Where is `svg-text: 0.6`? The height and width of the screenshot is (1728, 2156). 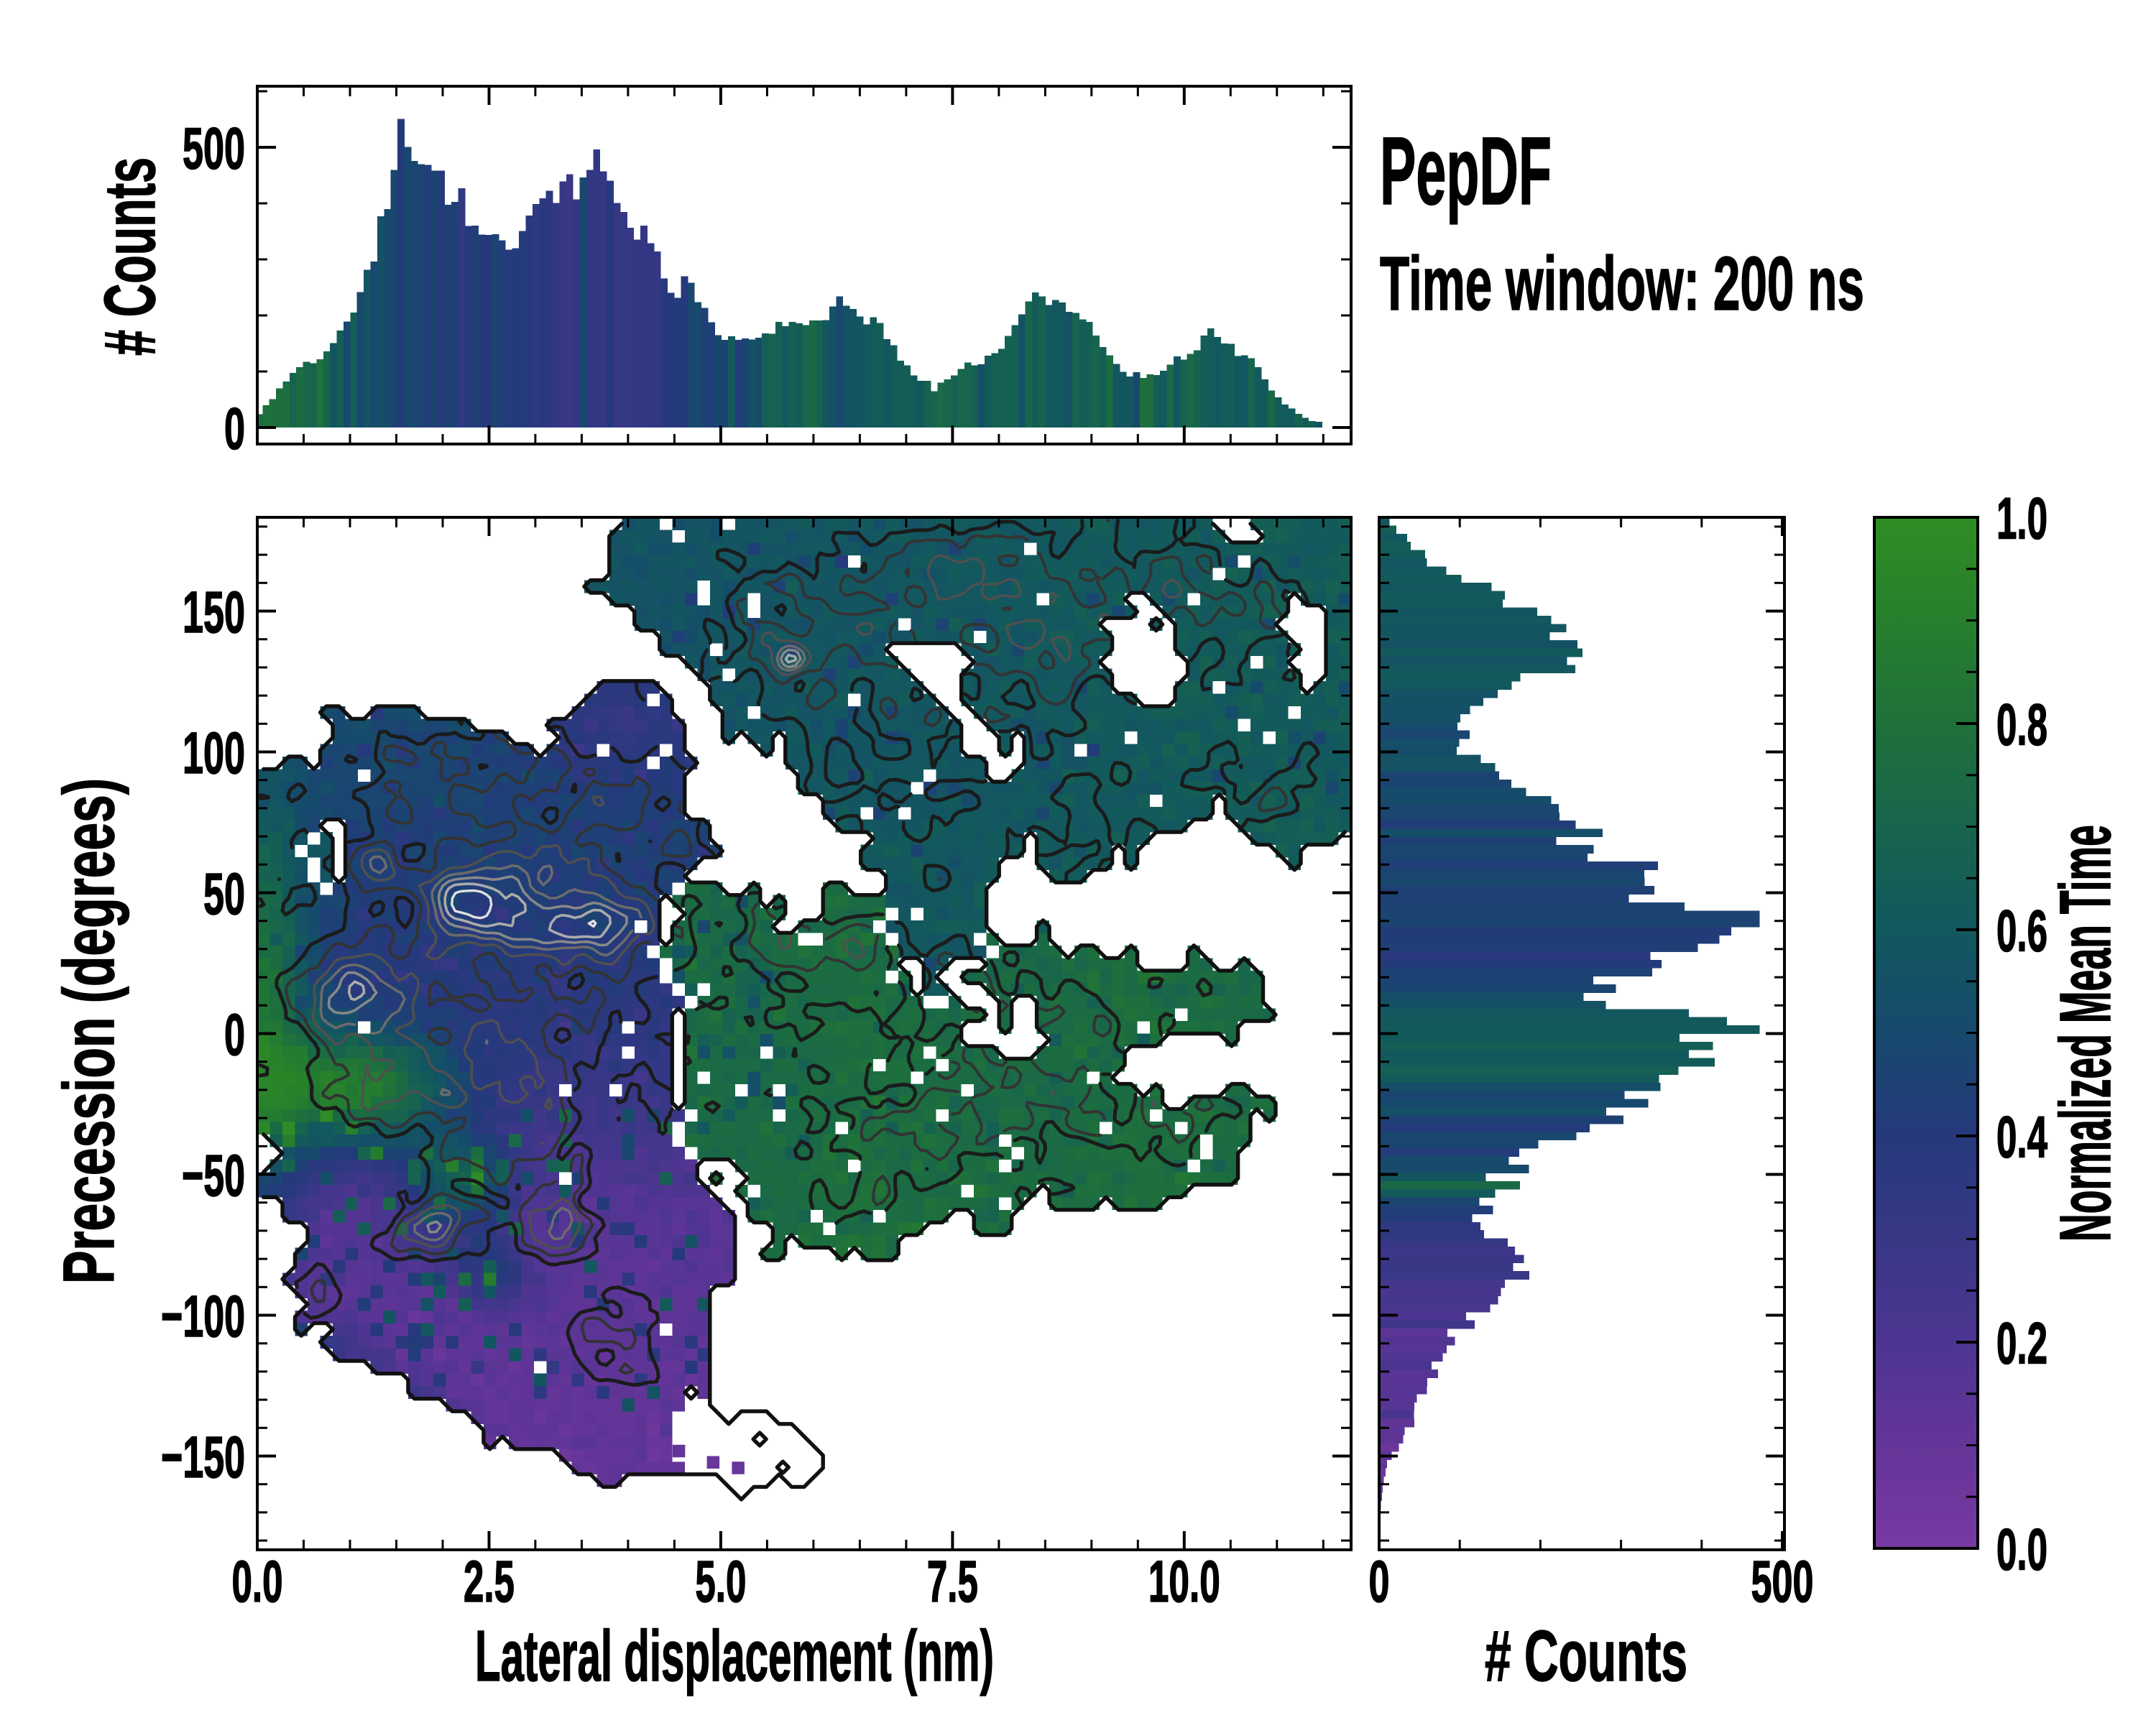
svg-text: 0.6 is located at coordinates (2022, 931).